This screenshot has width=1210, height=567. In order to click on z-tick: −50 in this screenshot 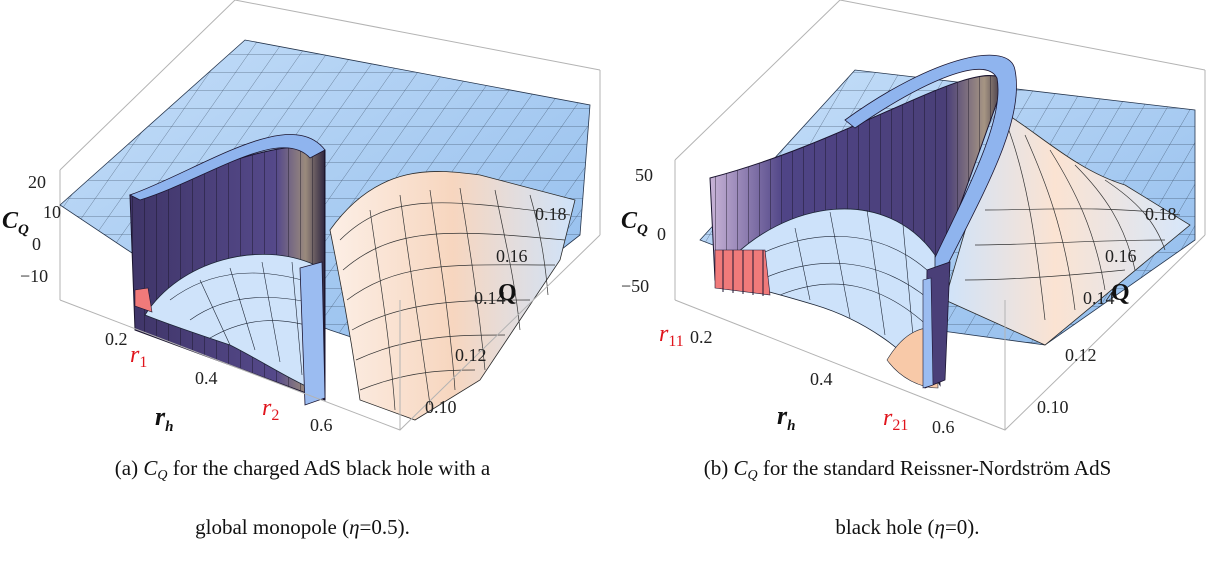, I will do `click(635, 286)`.